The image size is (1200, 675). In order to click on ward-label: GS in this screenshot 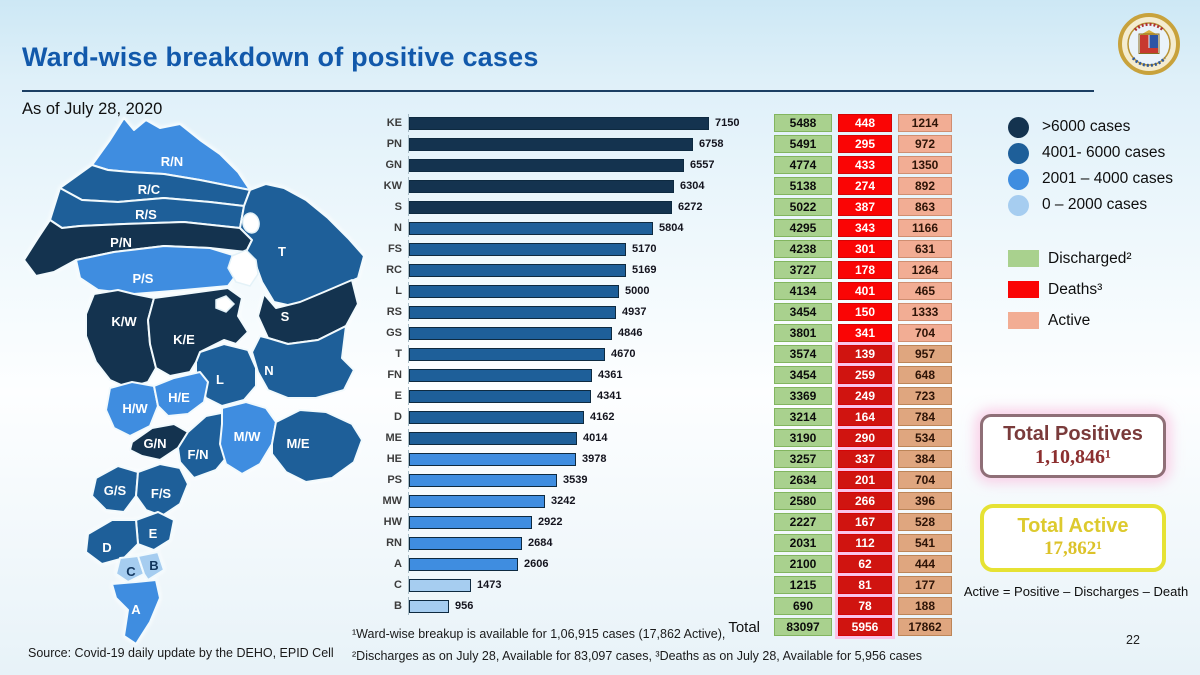, I will do `click(394, 333)`.